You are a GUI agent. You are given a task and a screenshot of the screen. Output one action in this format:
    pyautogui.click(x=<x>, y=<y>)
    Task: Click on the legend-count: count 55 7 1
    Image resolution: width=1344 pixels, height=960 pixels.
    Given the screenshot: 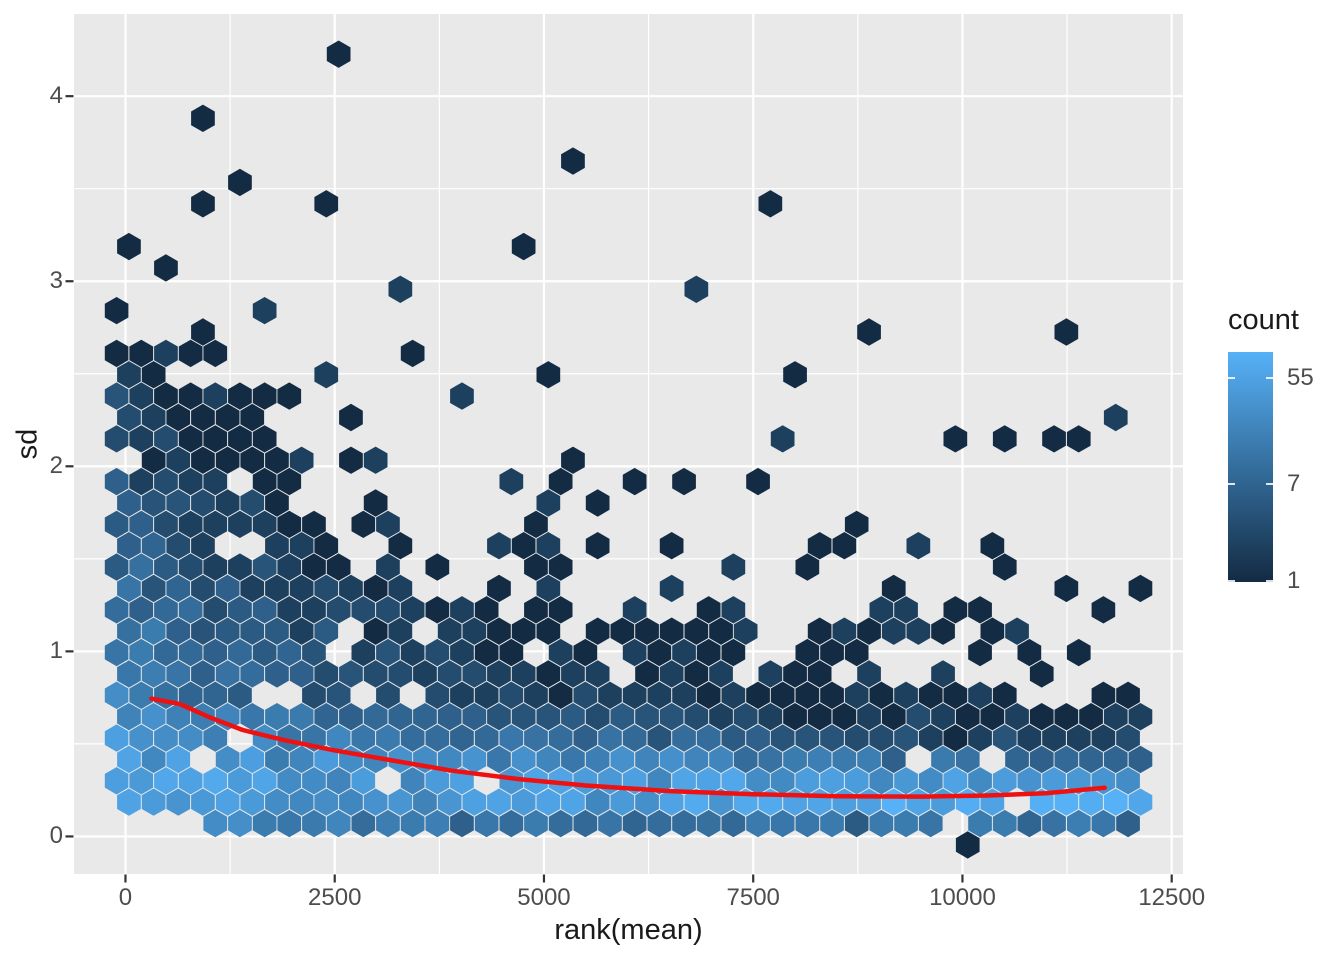 What is the action you would take?
    pyautogui.click(x=1279, y=450)
    